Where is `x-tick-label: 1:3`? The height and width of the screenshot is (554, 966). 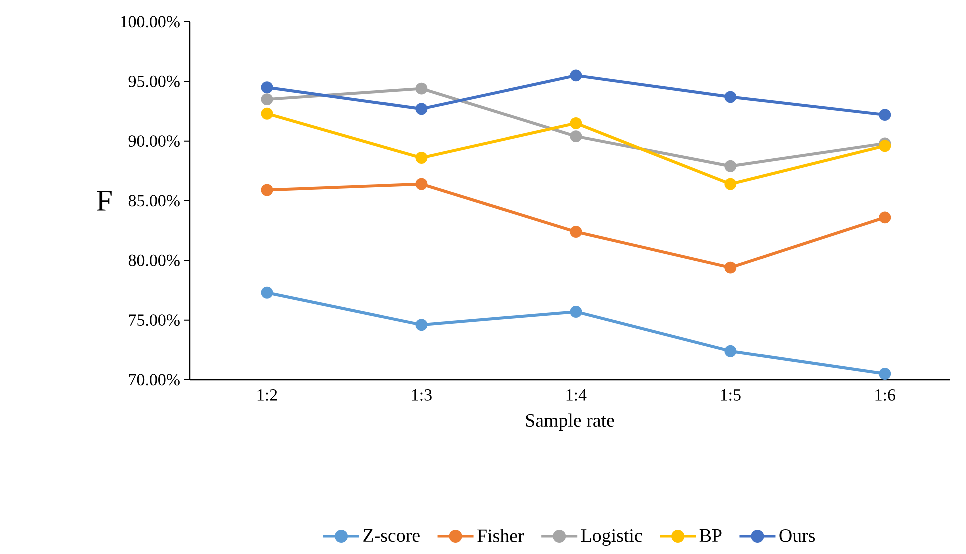
x-tick-label: 1:3 is located at coordinates (422, 395).